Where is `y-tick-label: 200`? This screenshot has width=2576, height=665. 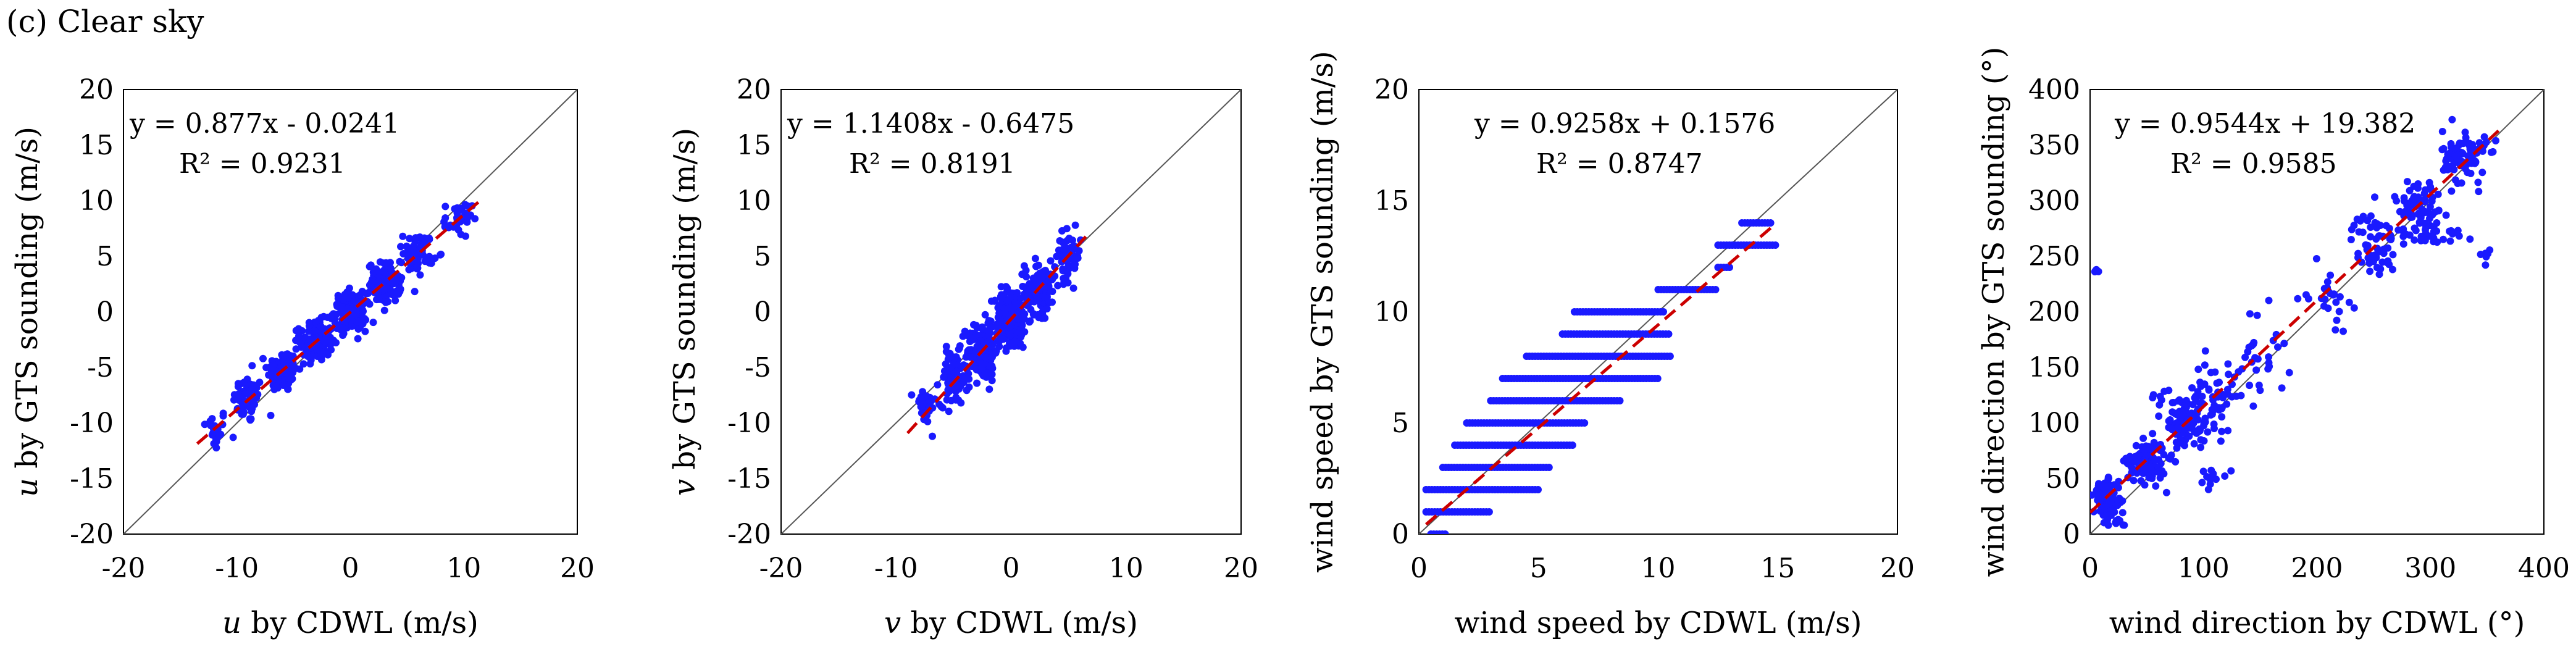
y-tick-label: 200 is located at coordinates (2054, 312).